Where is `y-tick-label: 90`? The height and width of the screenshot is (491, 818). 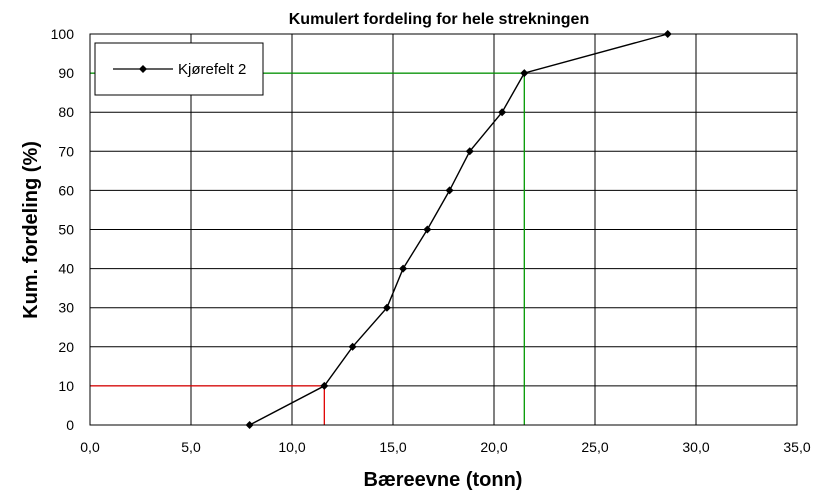 y-tick-label: 90 is located at coordinates (66, 73).